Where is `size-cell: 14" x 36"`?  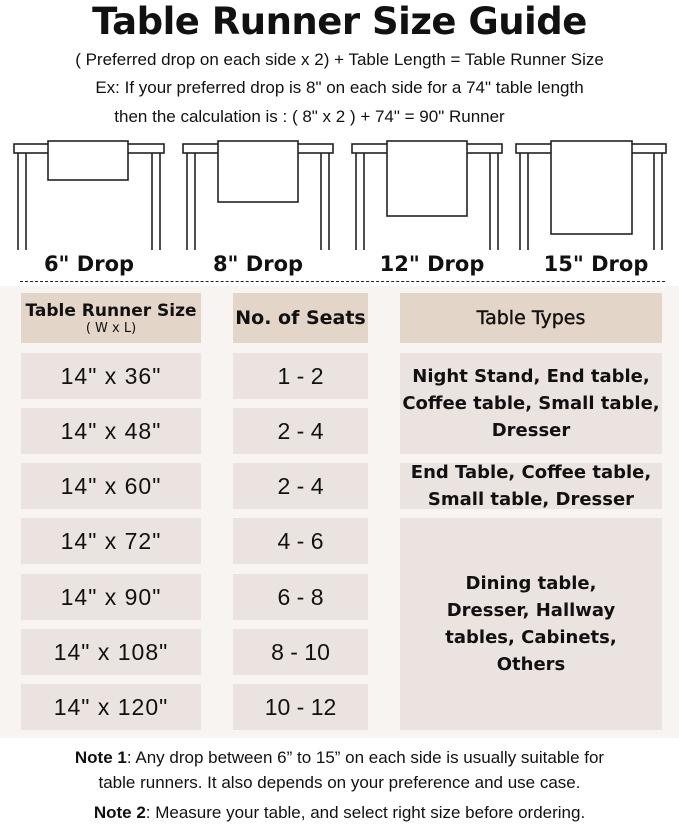 size-cell: 14" x 36" is located at coordinates (111, 376).